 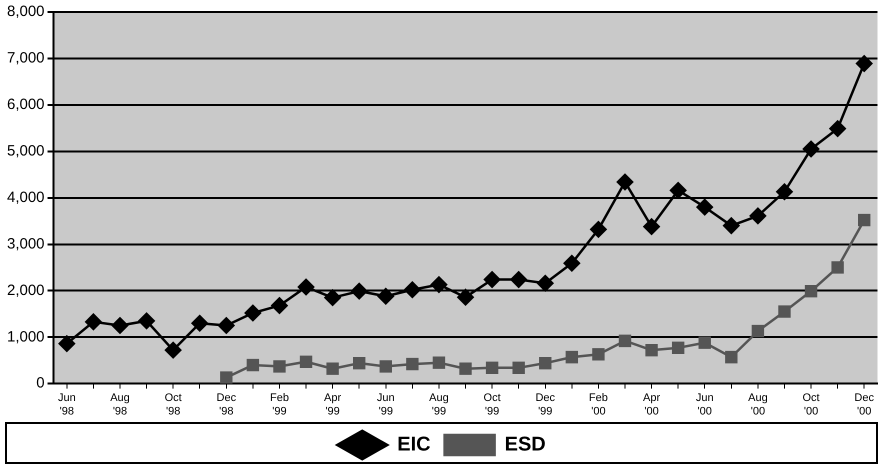 What do you see at coordinates (545, 405) in the screenshot?
I see `x-tick-label: Dec '99` at bounding box center [545, 405].